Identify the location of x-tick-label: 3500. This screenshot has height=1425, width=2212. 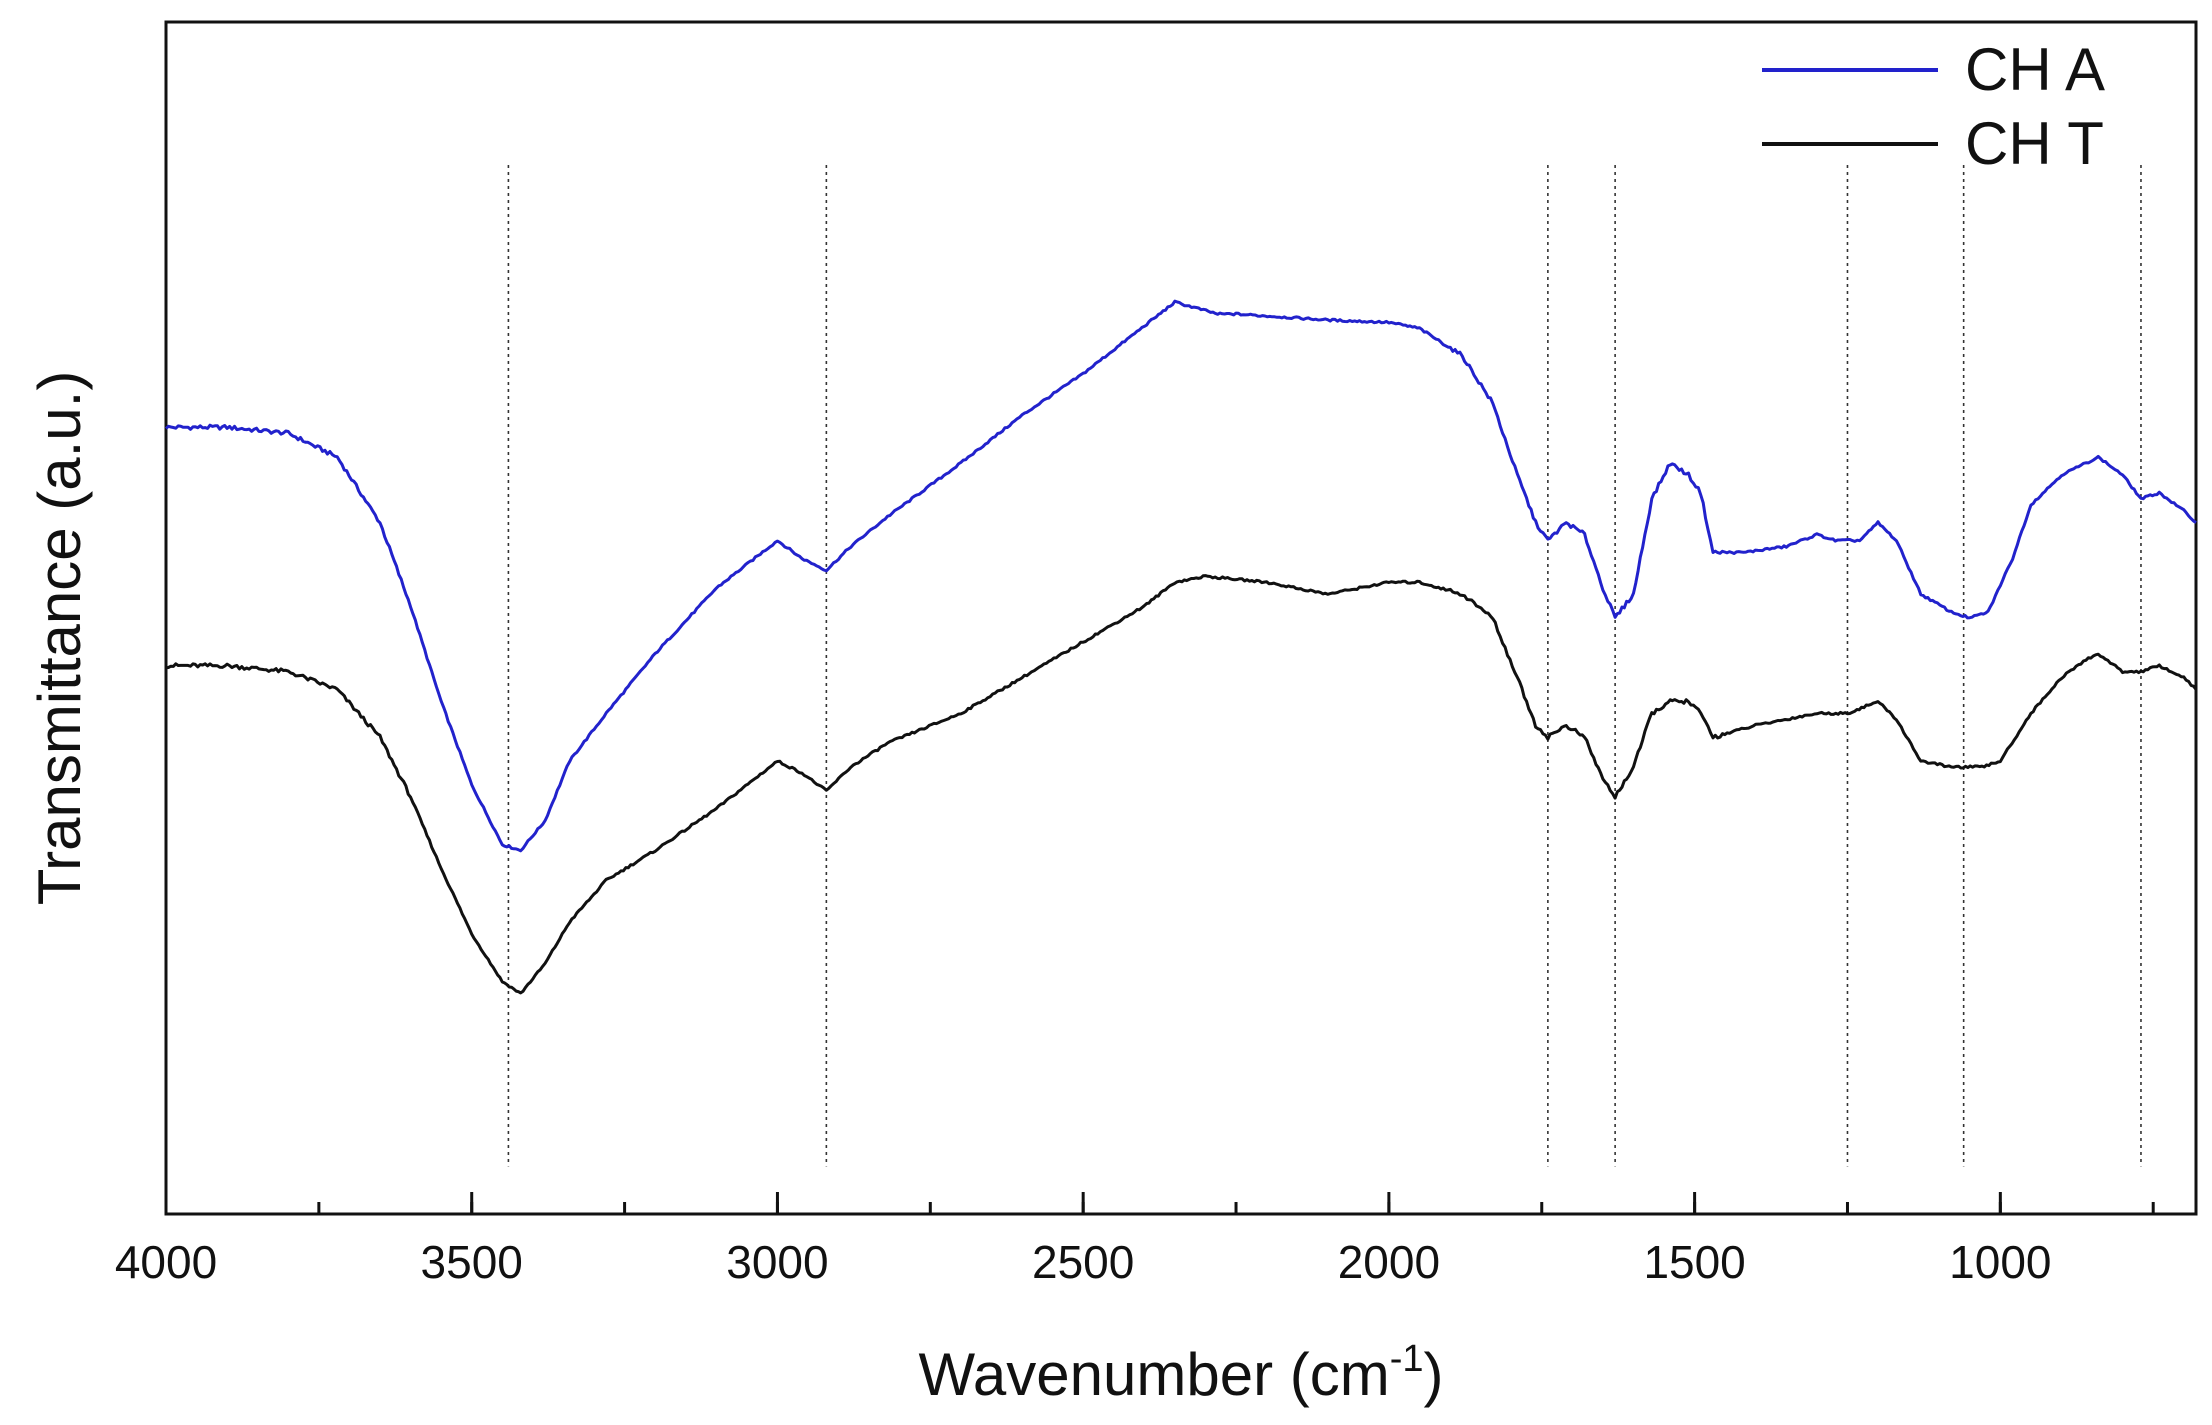
(472, 1262).